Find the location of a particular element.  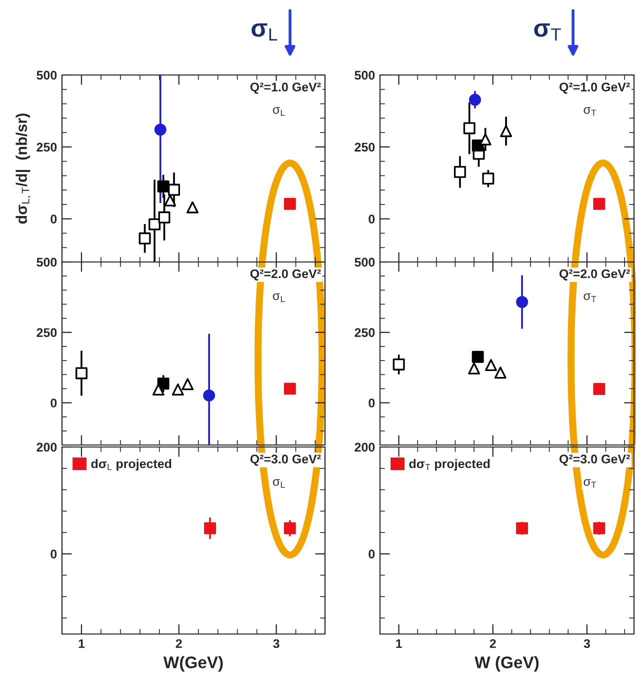

y-axis-title: dσ$_{L,T}$/d| (nb/sr) is located at coordinates (23, 169).